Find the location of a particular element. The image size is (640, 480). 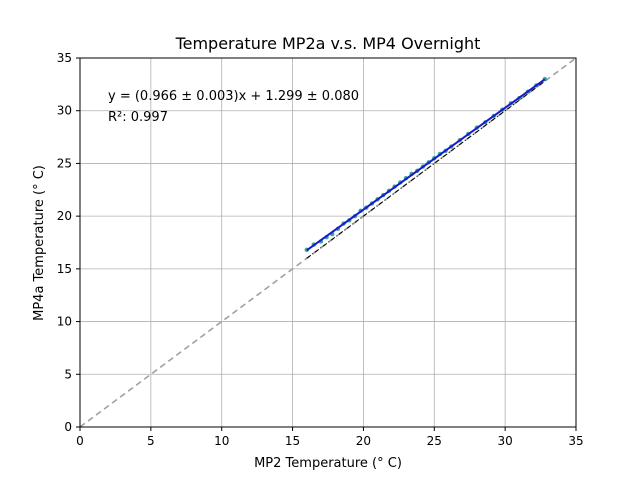

fit-line is located at coordinates (426, 165).